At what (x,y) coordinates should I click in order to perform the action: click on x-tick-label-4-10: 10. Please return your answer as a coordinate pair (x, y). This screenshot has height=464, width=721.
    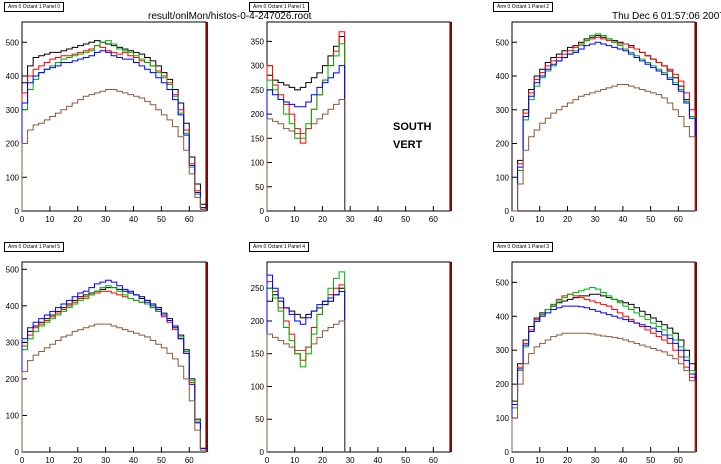
    Looking at the image, I should click on (294, 460).